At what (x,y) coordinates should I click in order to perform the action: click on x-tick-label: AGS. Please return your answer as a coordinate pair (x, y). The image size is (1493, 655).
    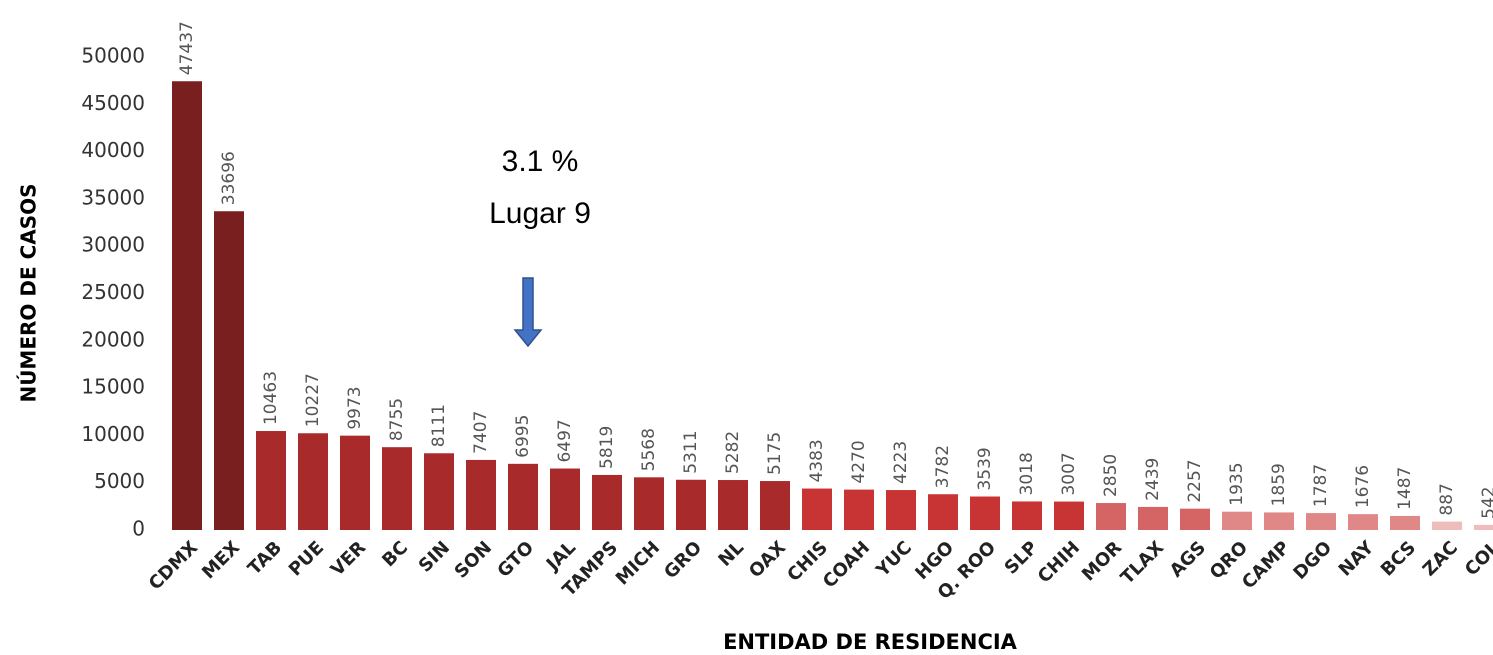
    Looking at the image, I should click on (1188, 559).